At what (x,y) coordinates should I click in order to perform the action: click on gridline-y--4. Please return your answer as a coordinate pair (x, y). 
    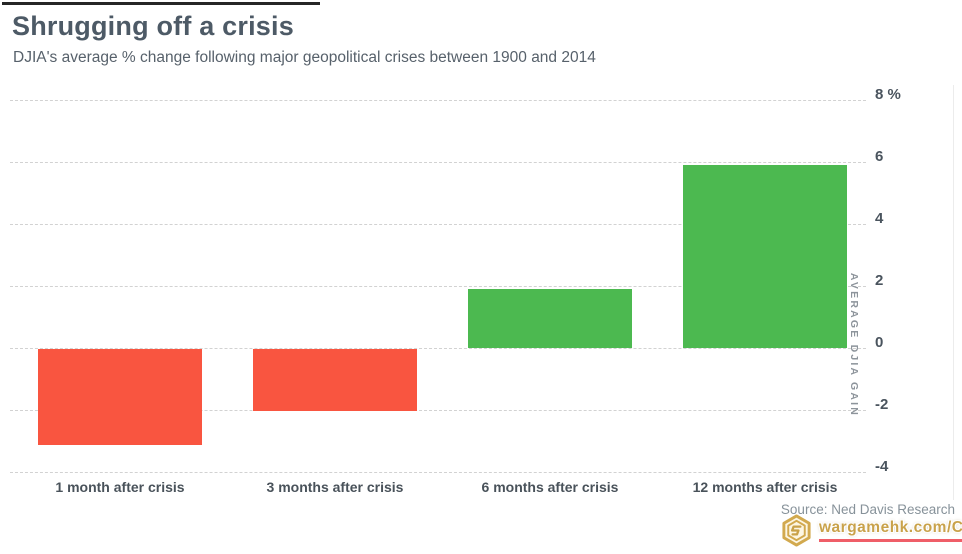
    Looking at the image, I should click on (438, 472).